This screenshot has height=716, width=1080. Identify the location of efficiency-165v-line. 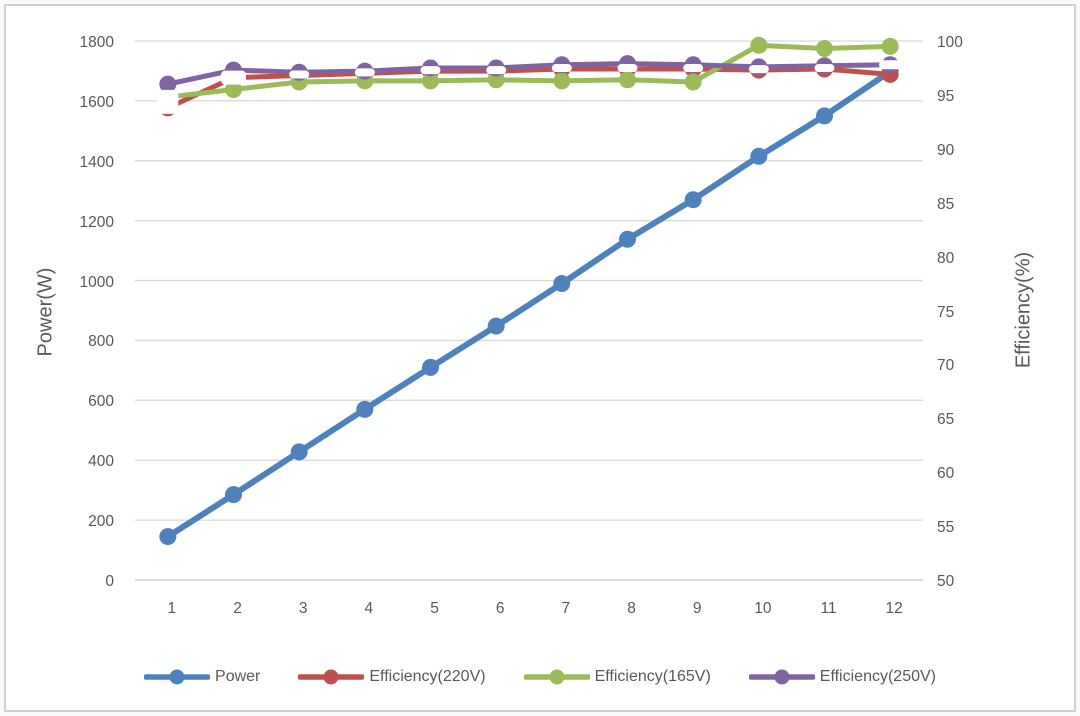
(529, 71).